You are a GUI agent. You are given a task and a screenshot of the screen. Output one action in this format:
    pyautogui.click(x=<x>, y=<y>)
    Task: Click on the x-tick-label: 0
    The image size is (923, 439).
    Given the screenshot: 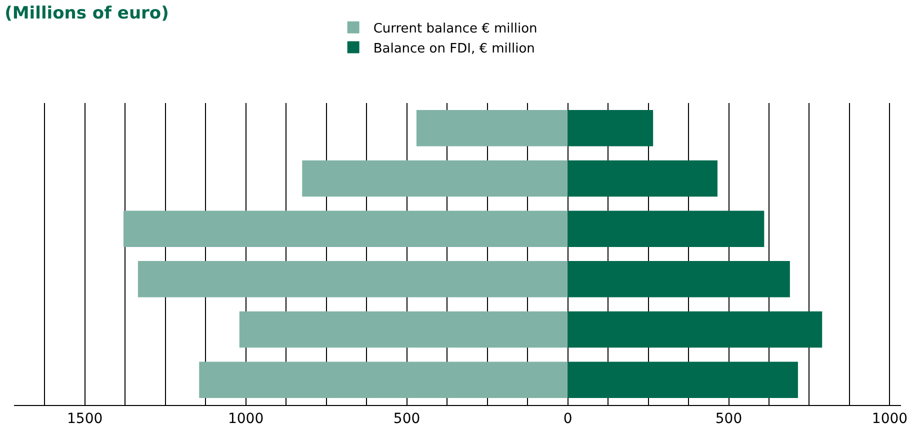 What is the action you would take?
    pyautogui.click(x=567, y=418)
    